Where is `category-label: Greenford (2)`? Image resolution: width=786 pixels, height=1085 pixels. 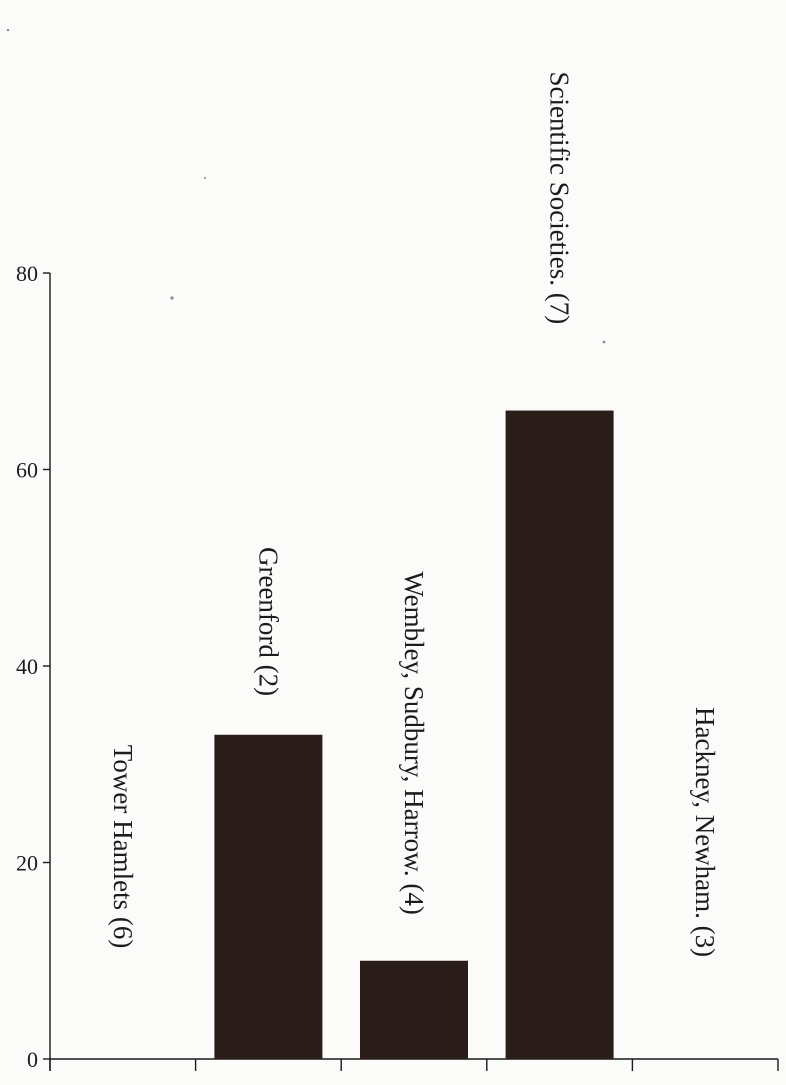
category-label: Greenford (2) is located at coordinates (268, 621).